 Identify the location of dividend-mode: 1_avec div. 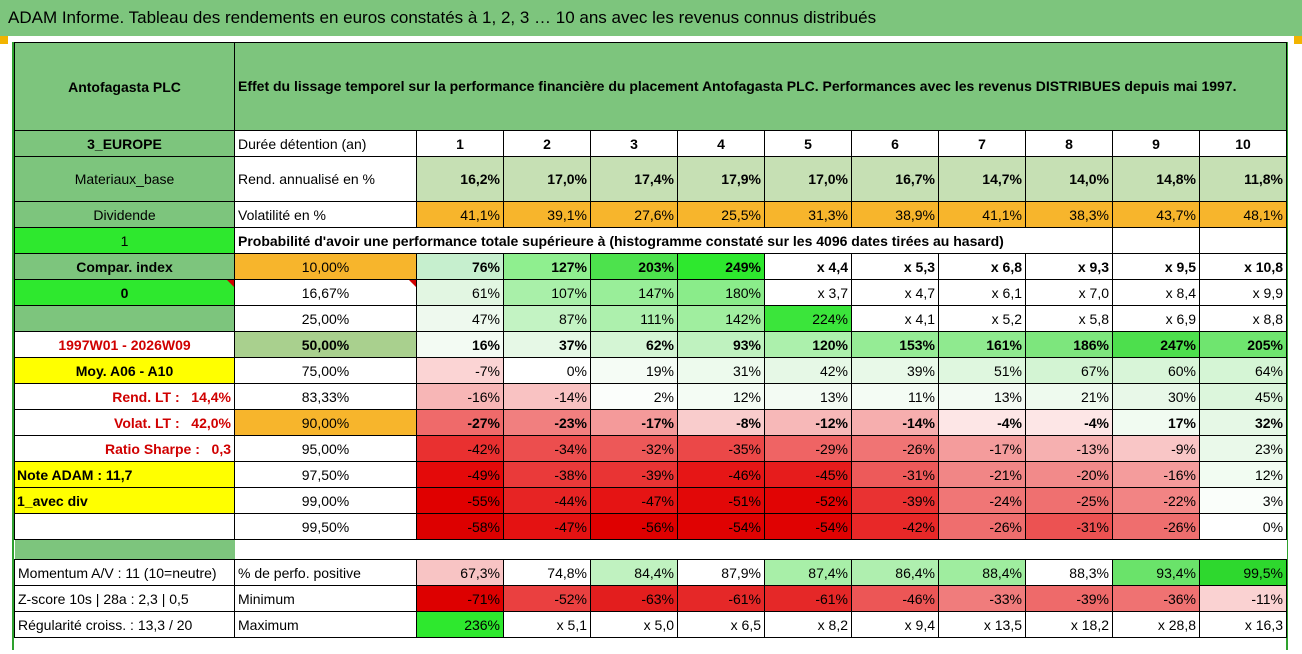
(124, 500).